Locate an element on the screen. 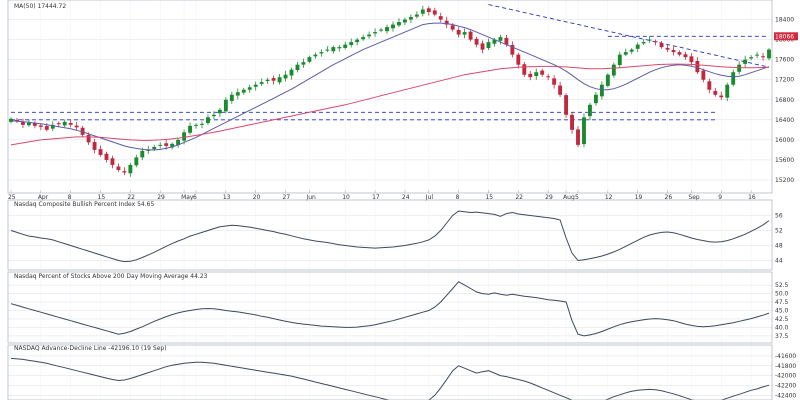  trendline-downtrend is located at coordinates (629, 36).